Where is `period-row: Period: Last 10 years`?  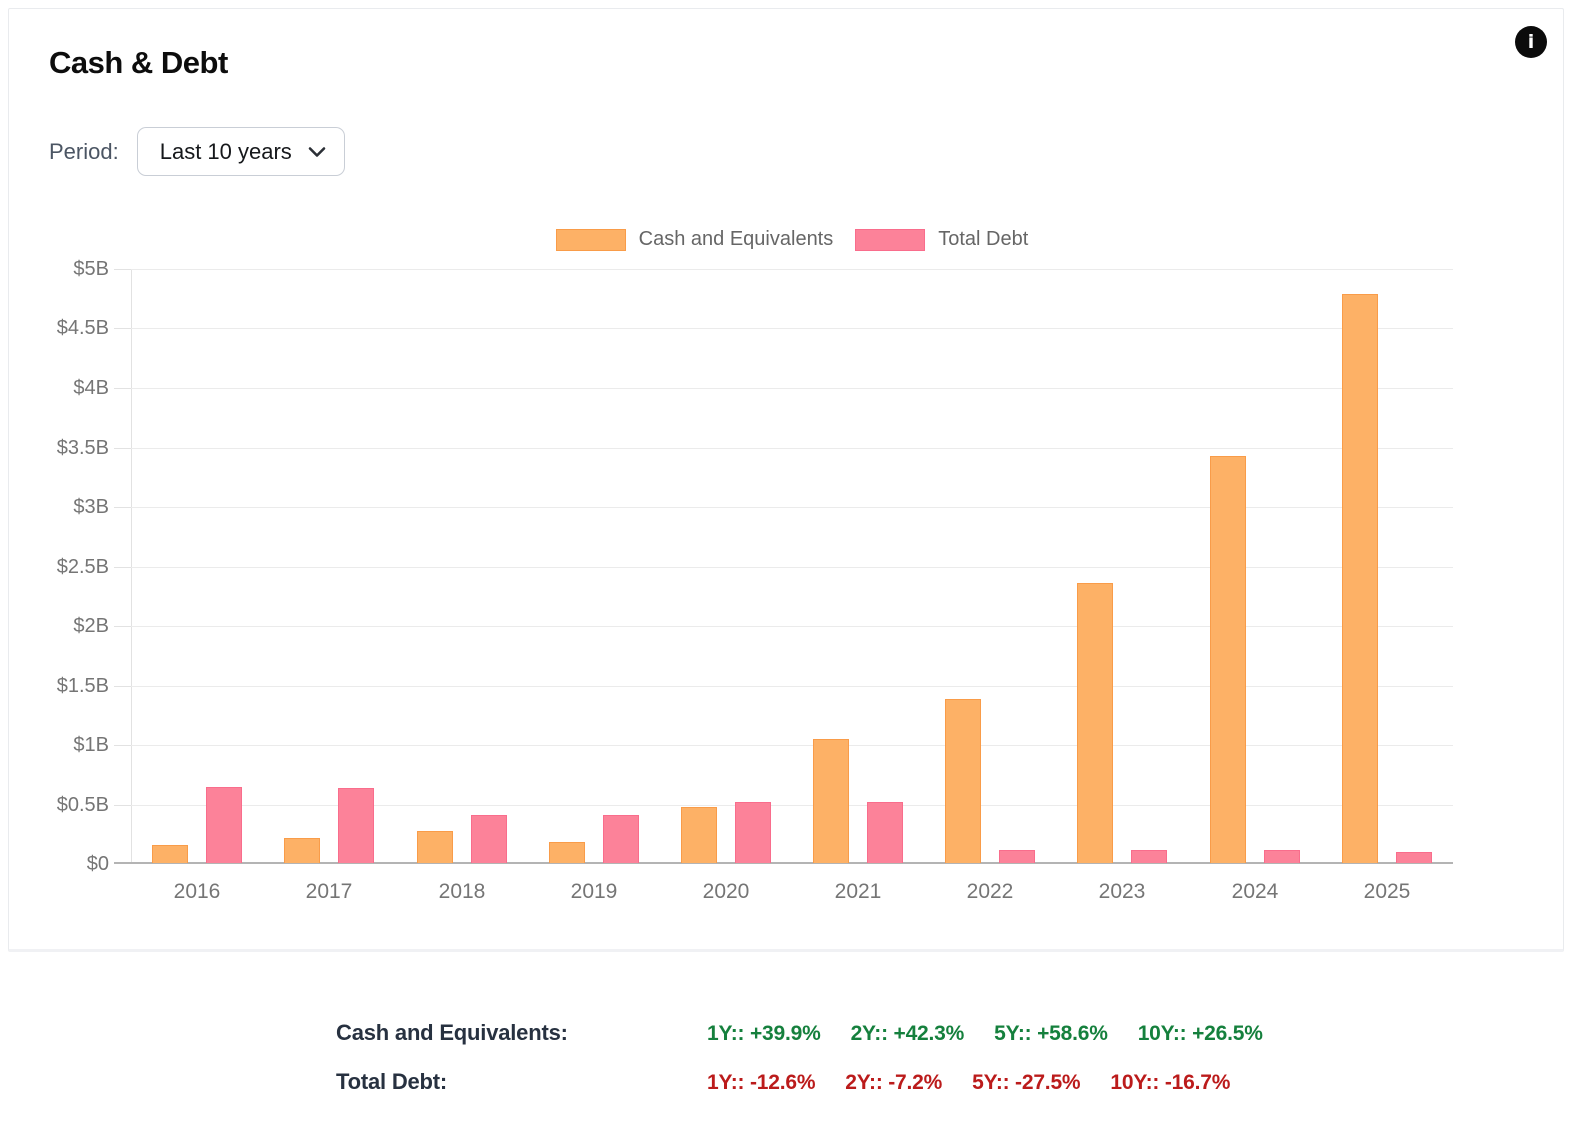 period-row: Period: Last 10 years is located at coordinates (197, 151).